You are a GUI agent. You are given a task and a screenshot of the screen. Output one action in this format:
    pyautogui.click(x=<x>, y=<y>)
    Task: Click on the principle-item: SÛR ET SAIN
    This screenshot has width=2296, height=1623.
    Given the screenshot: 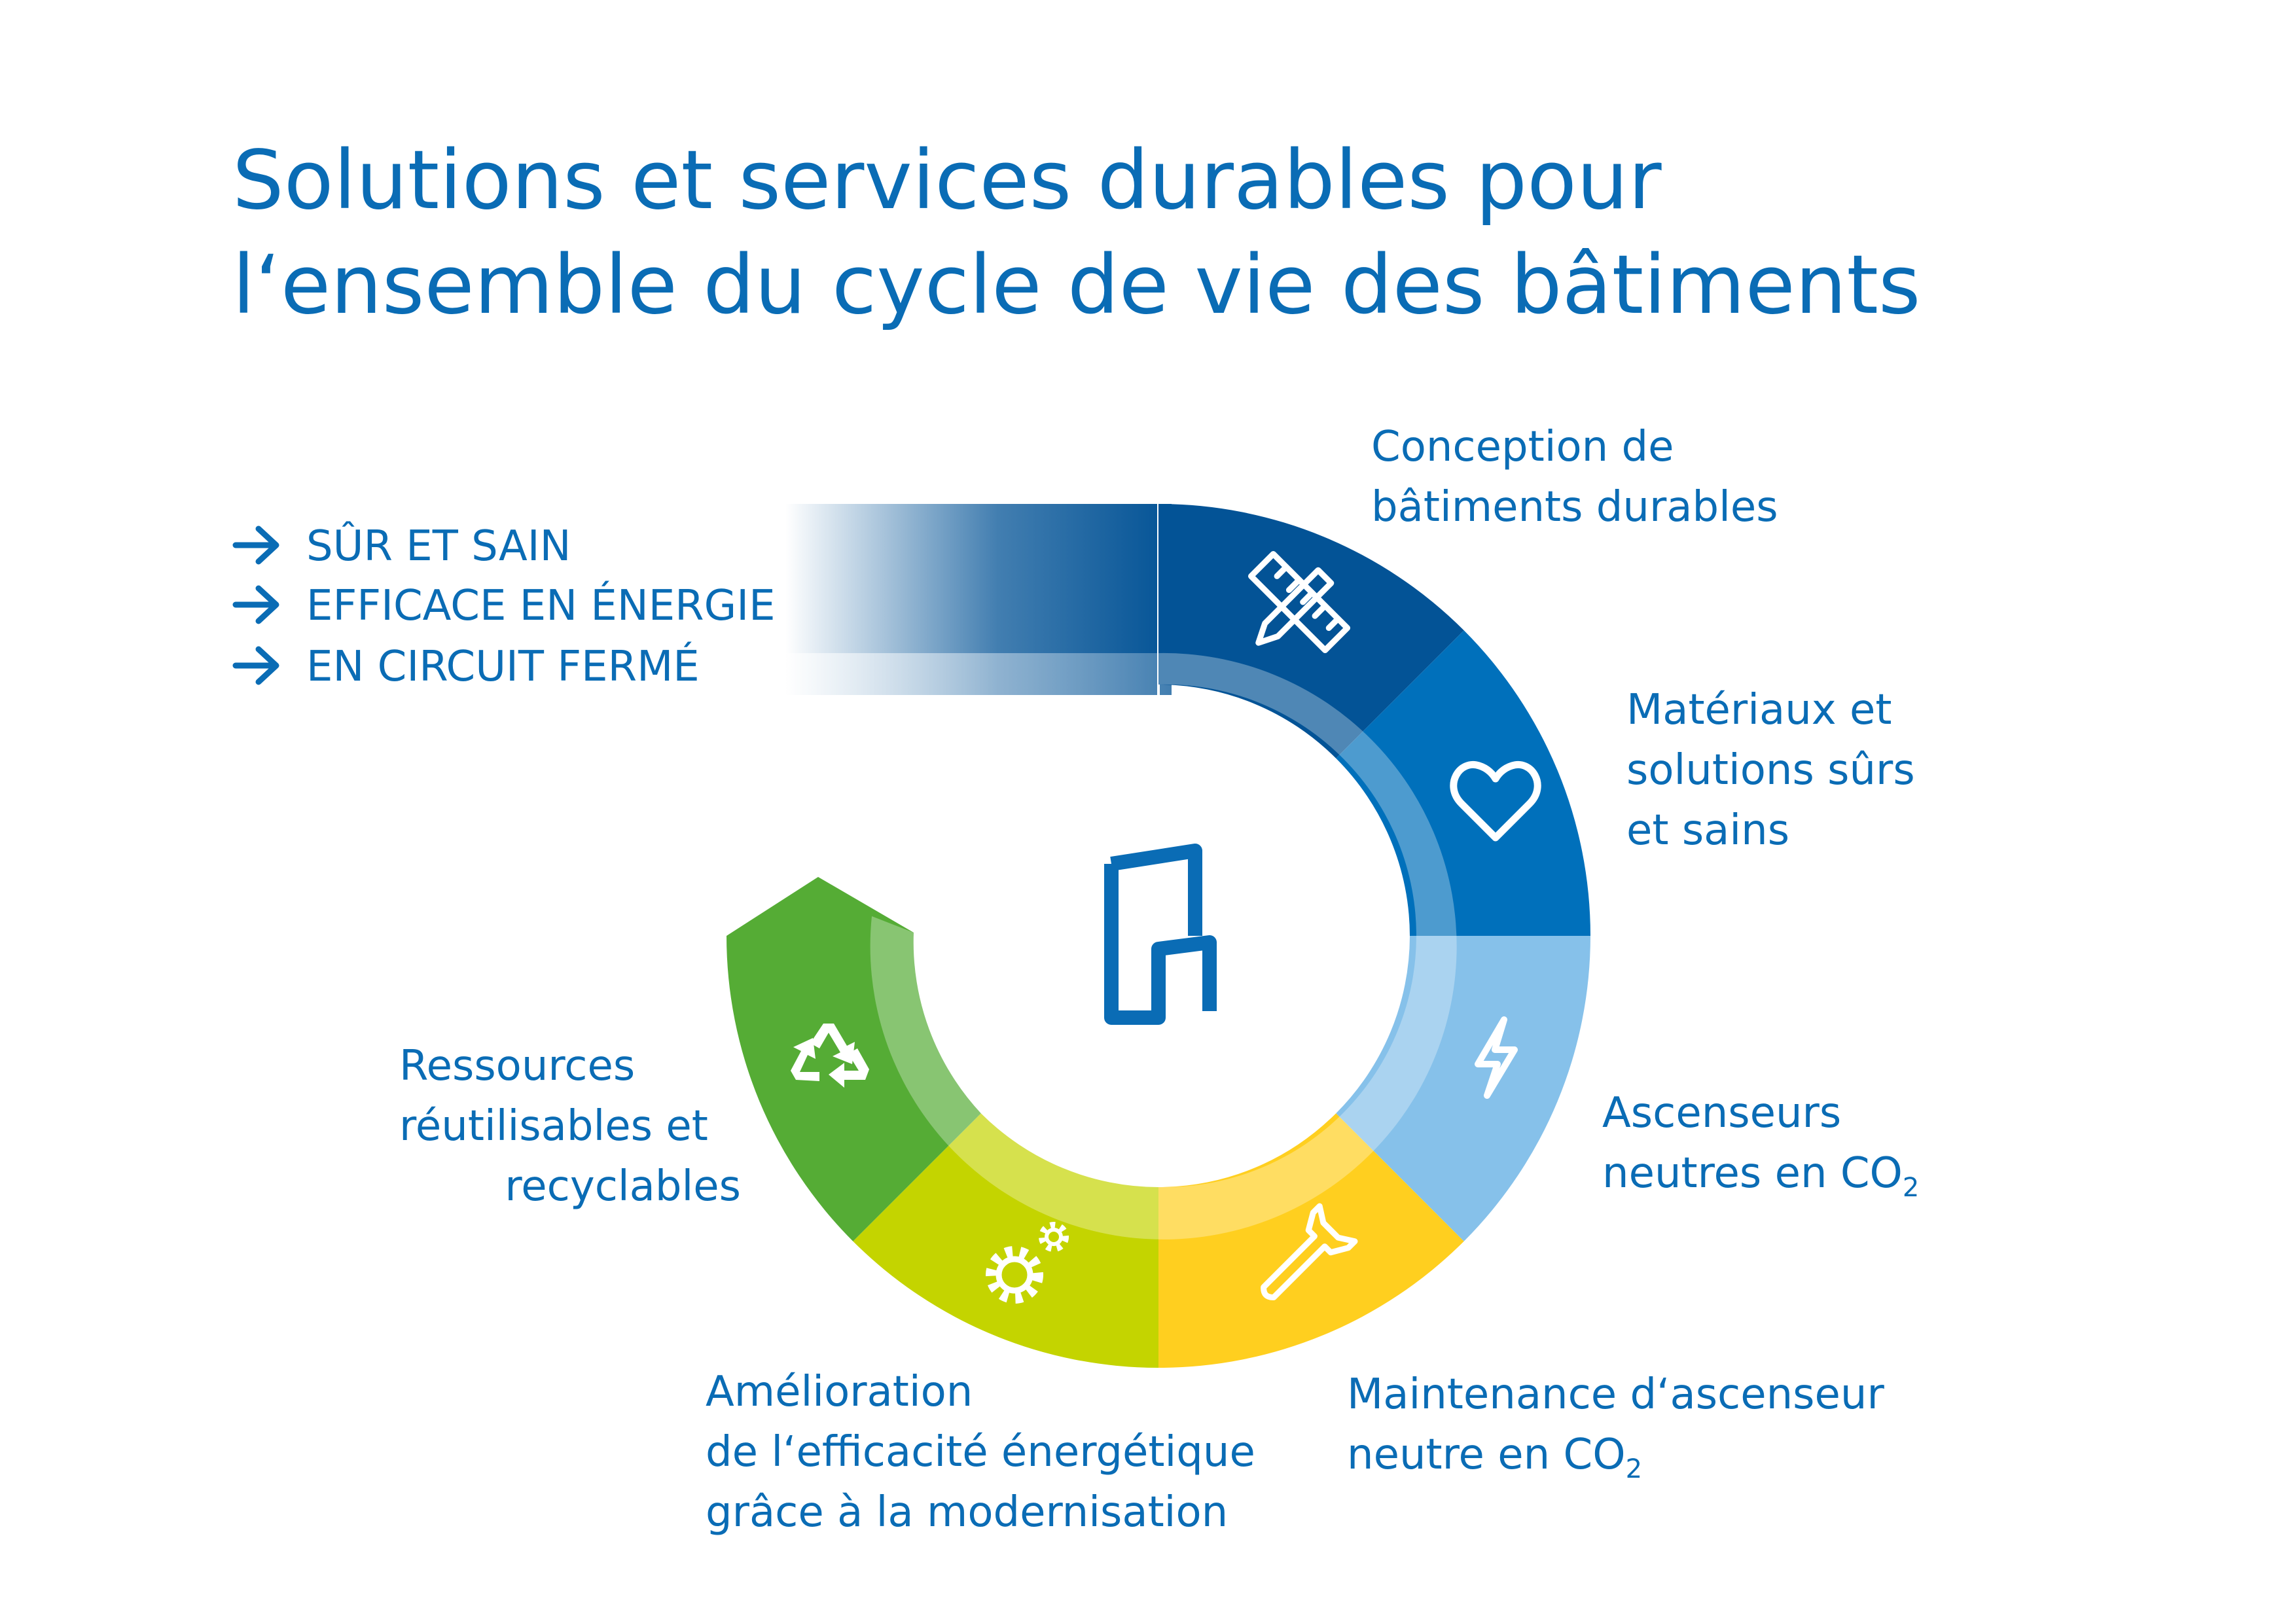 What is the action you would take?
    pyautogui.click(x=401, y=546)
    